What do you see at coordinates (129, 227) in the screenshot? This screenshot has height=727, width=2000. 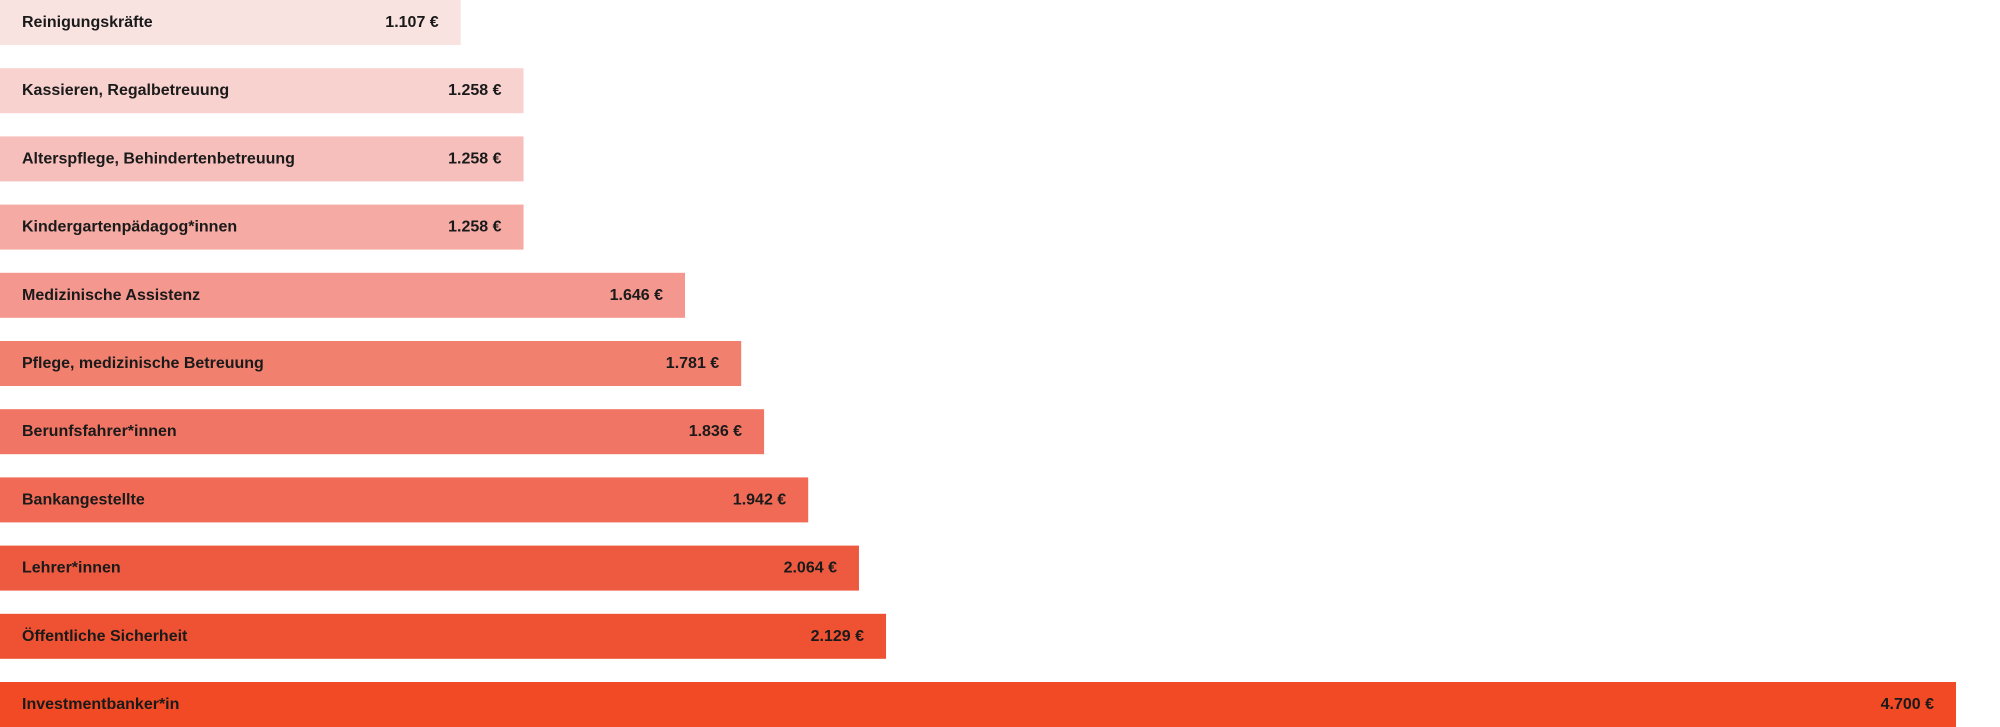 I see `bar-category-label: Kindergartenpädagog*innen` at bounding box center [129, 227].